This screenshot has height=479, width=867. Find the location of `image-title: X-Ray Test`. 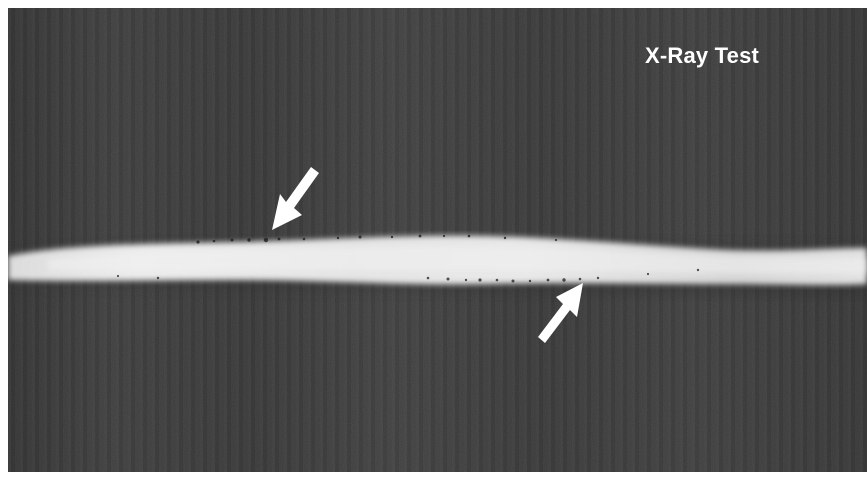

image-title: X-Ray Test is located at coordinates (702, 55).